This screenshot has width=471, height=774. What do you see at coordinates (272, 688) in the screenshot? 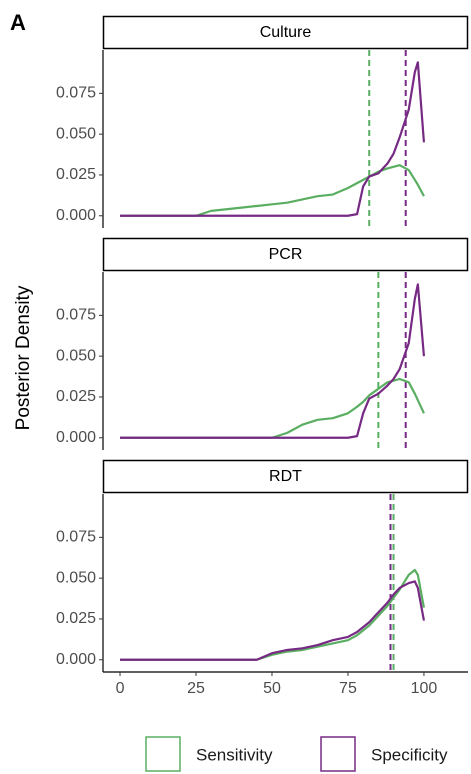
I see `x-tick-label: 50` at bounding box center [272, 688].